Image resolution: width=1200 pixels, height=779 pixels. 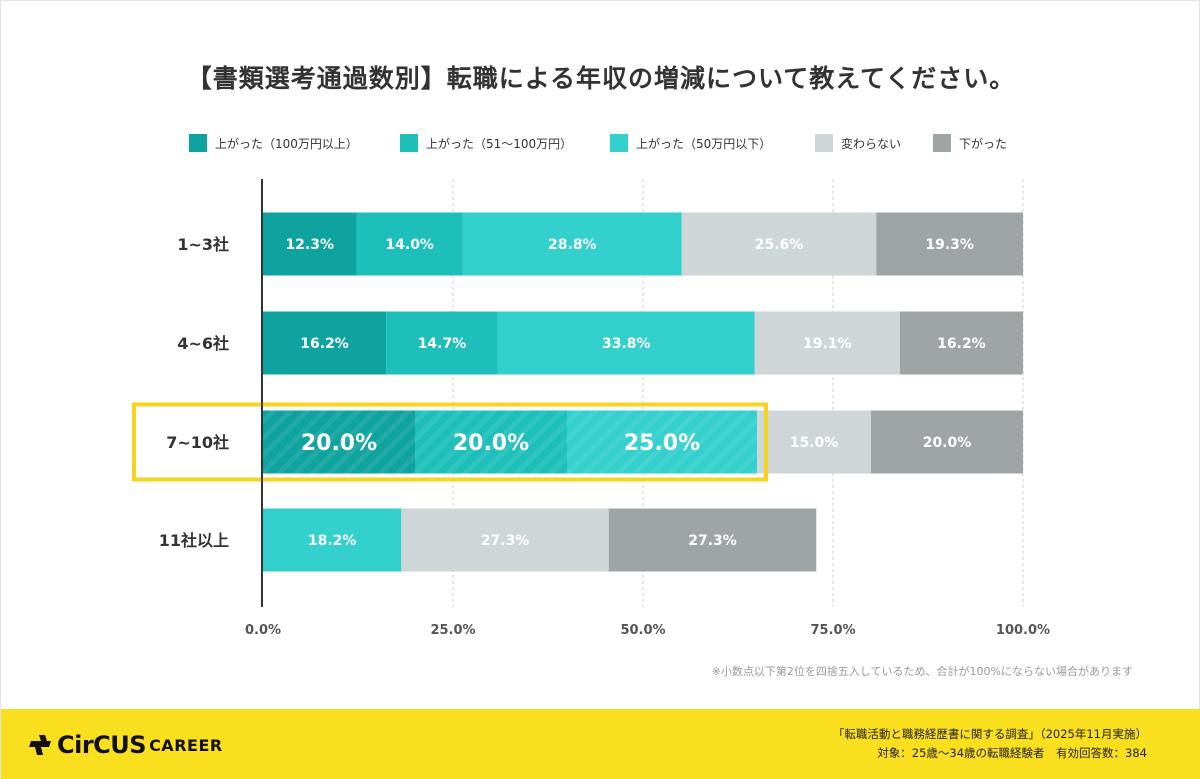 I want to click on category-label: 7~10社, so click(x=197, y=442).